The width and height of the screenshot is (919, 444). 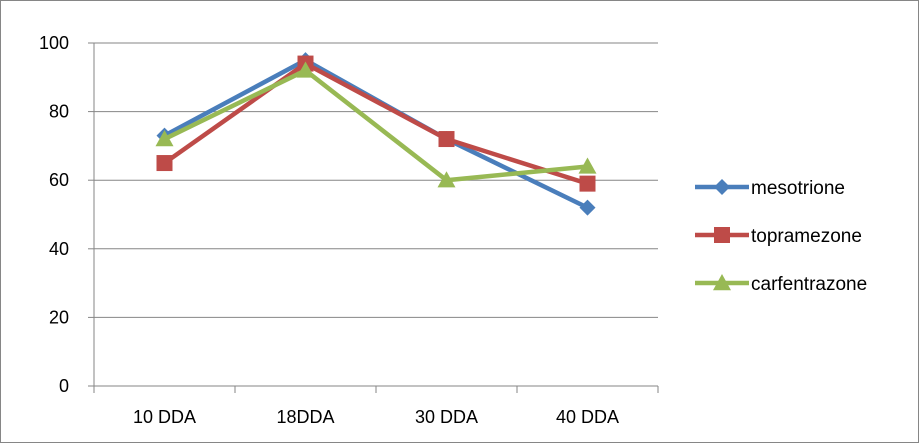 I want to click on y-tick-label: 0, so click(x=64, y=386).